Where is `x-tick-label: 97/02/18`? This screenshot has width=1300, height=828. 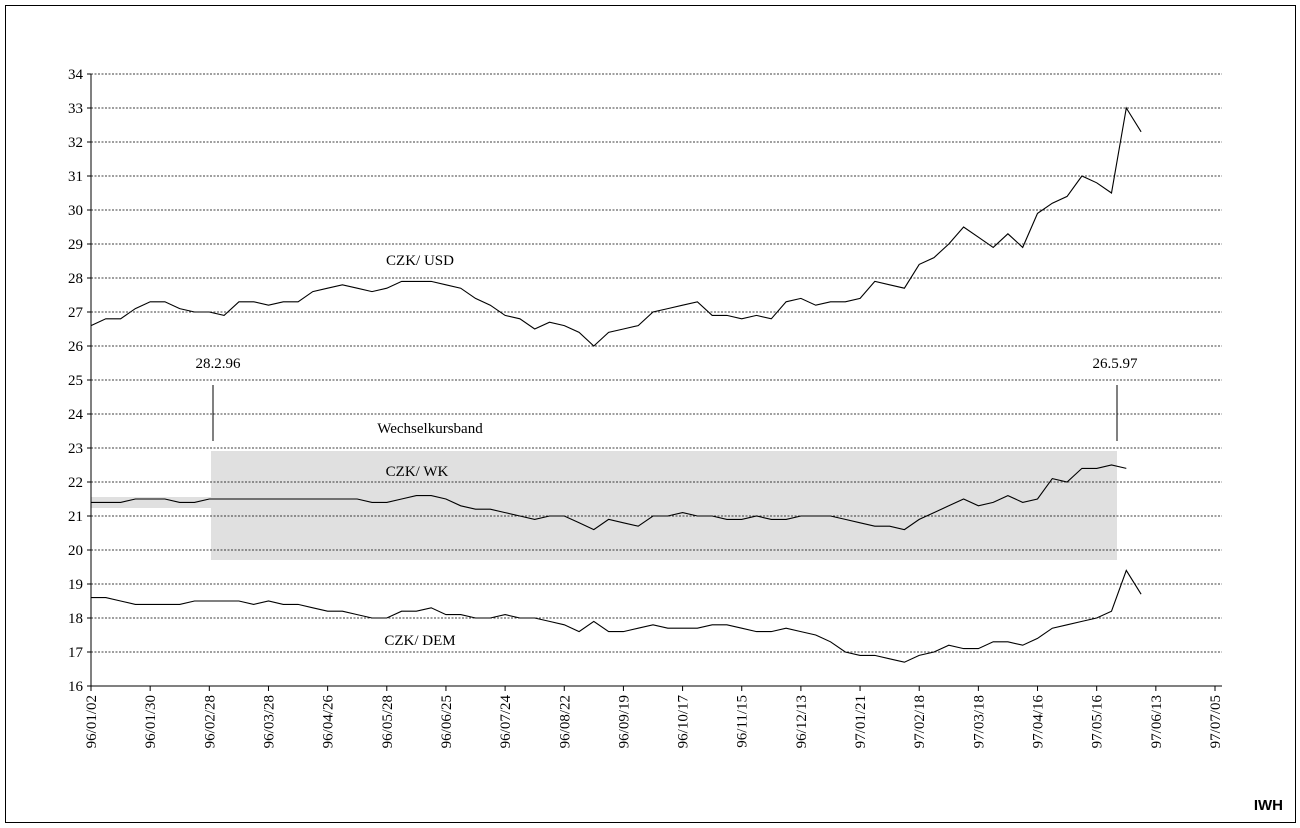 x-tick-label: 97/02/18 is located at coordinates (920, 721).